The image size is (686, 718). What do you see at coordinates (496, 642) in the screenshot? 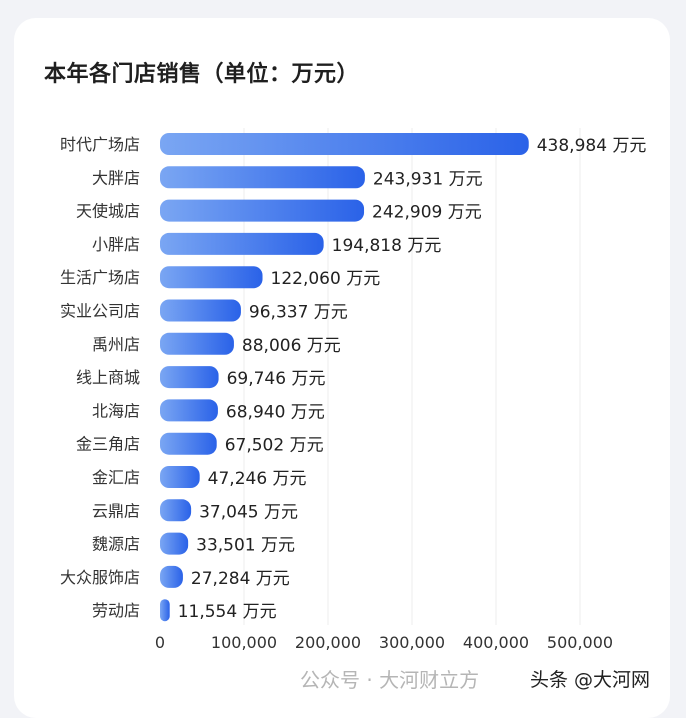
I see `x-tick-label: 400,000` at bounding box center [496, 642].